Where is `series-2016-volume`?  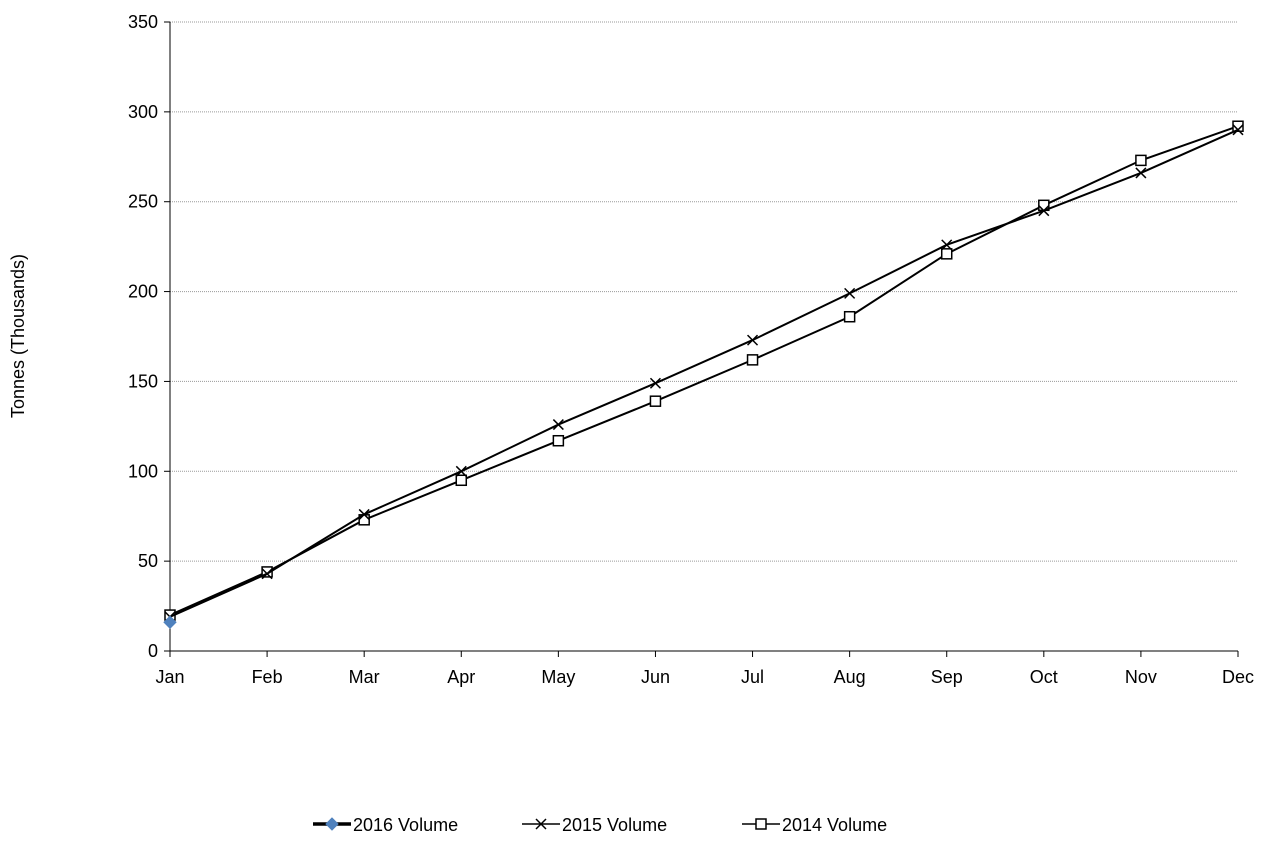 series-2016-volume is located at coordinates (170, 622).